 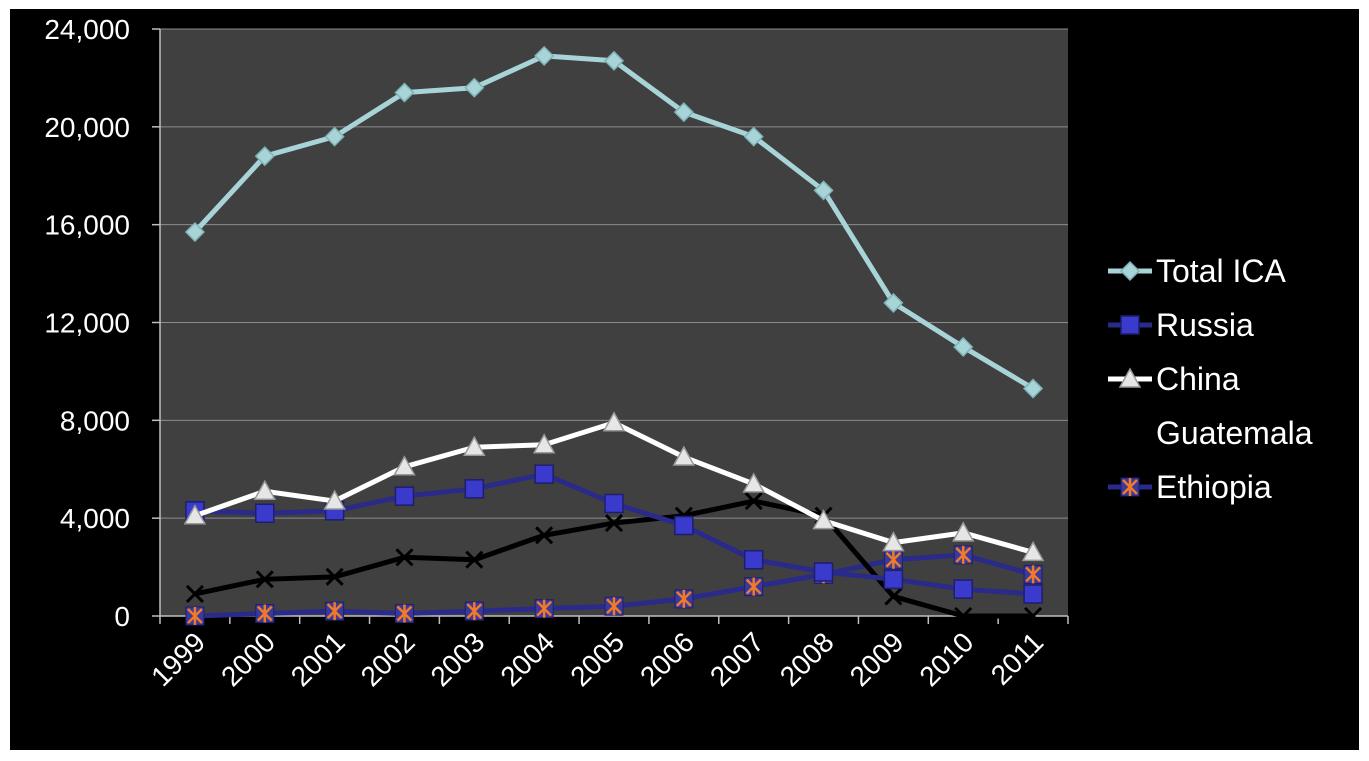 I want to click on x-tick-label: 2000, so click(x=248, y=659).